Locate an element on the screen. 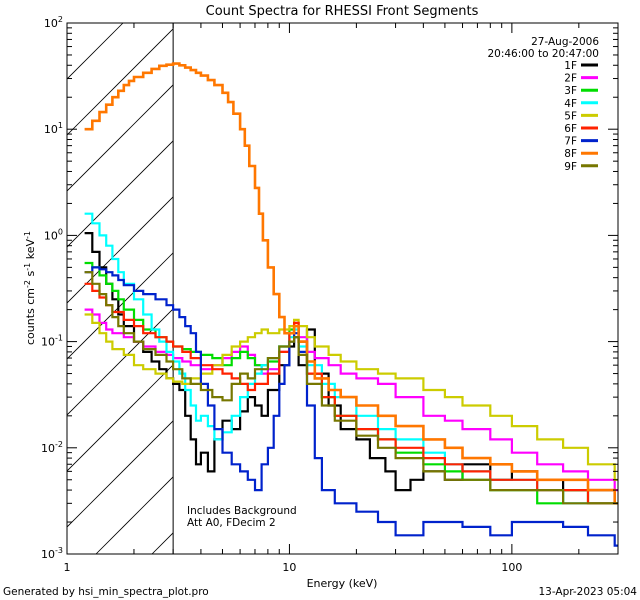  x-tick-label: 10 is located at coordinates (289, 567).